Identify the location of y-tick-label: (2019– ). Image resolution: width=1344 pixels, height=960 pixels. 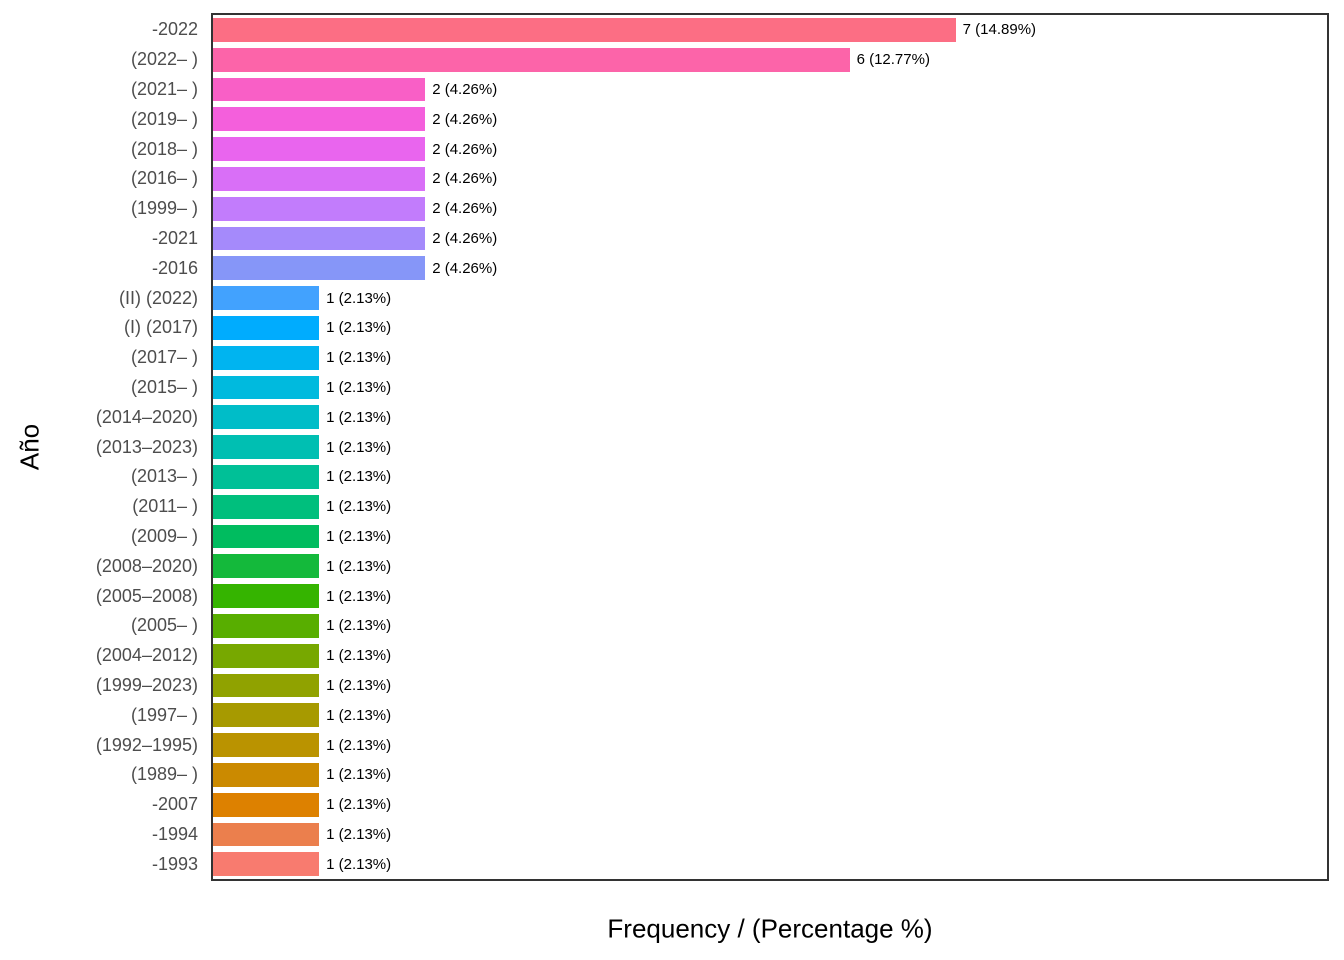
(164, 118).